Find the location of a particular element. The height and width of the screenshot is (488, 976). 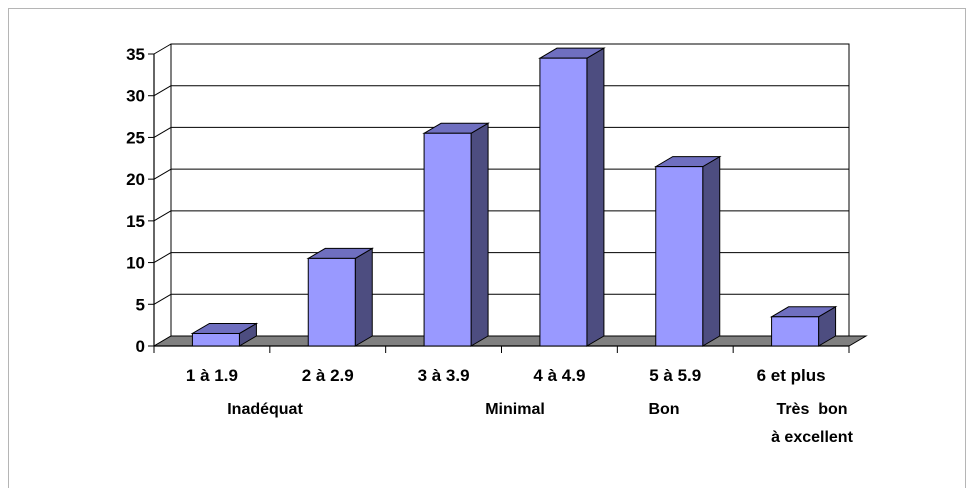

x-tick-label: 2 à 2.9 is located at coordinates (328, 375).